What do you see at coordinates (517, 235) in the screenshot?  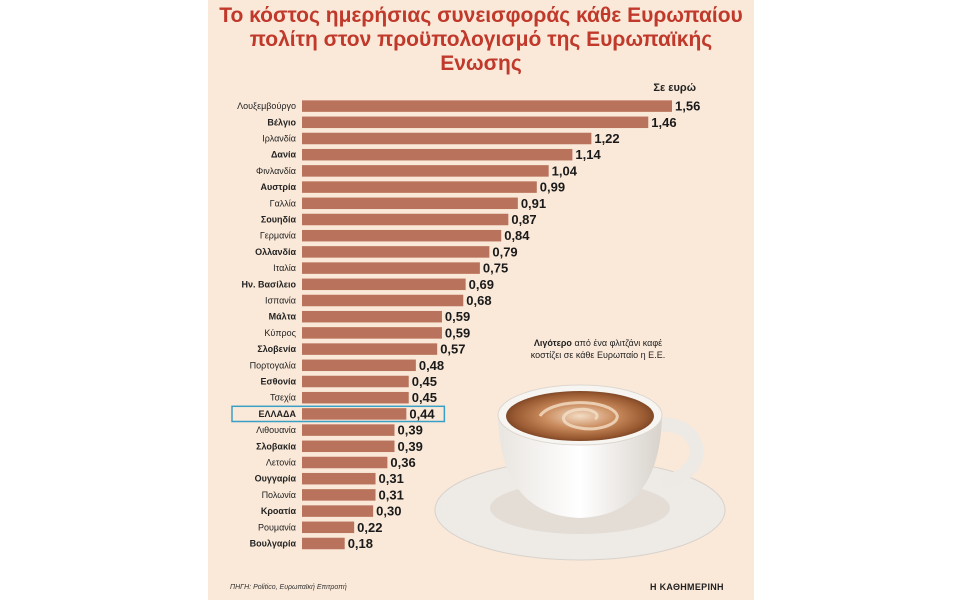 I see `value-label: 0,84` at bounding box center [517, 235].